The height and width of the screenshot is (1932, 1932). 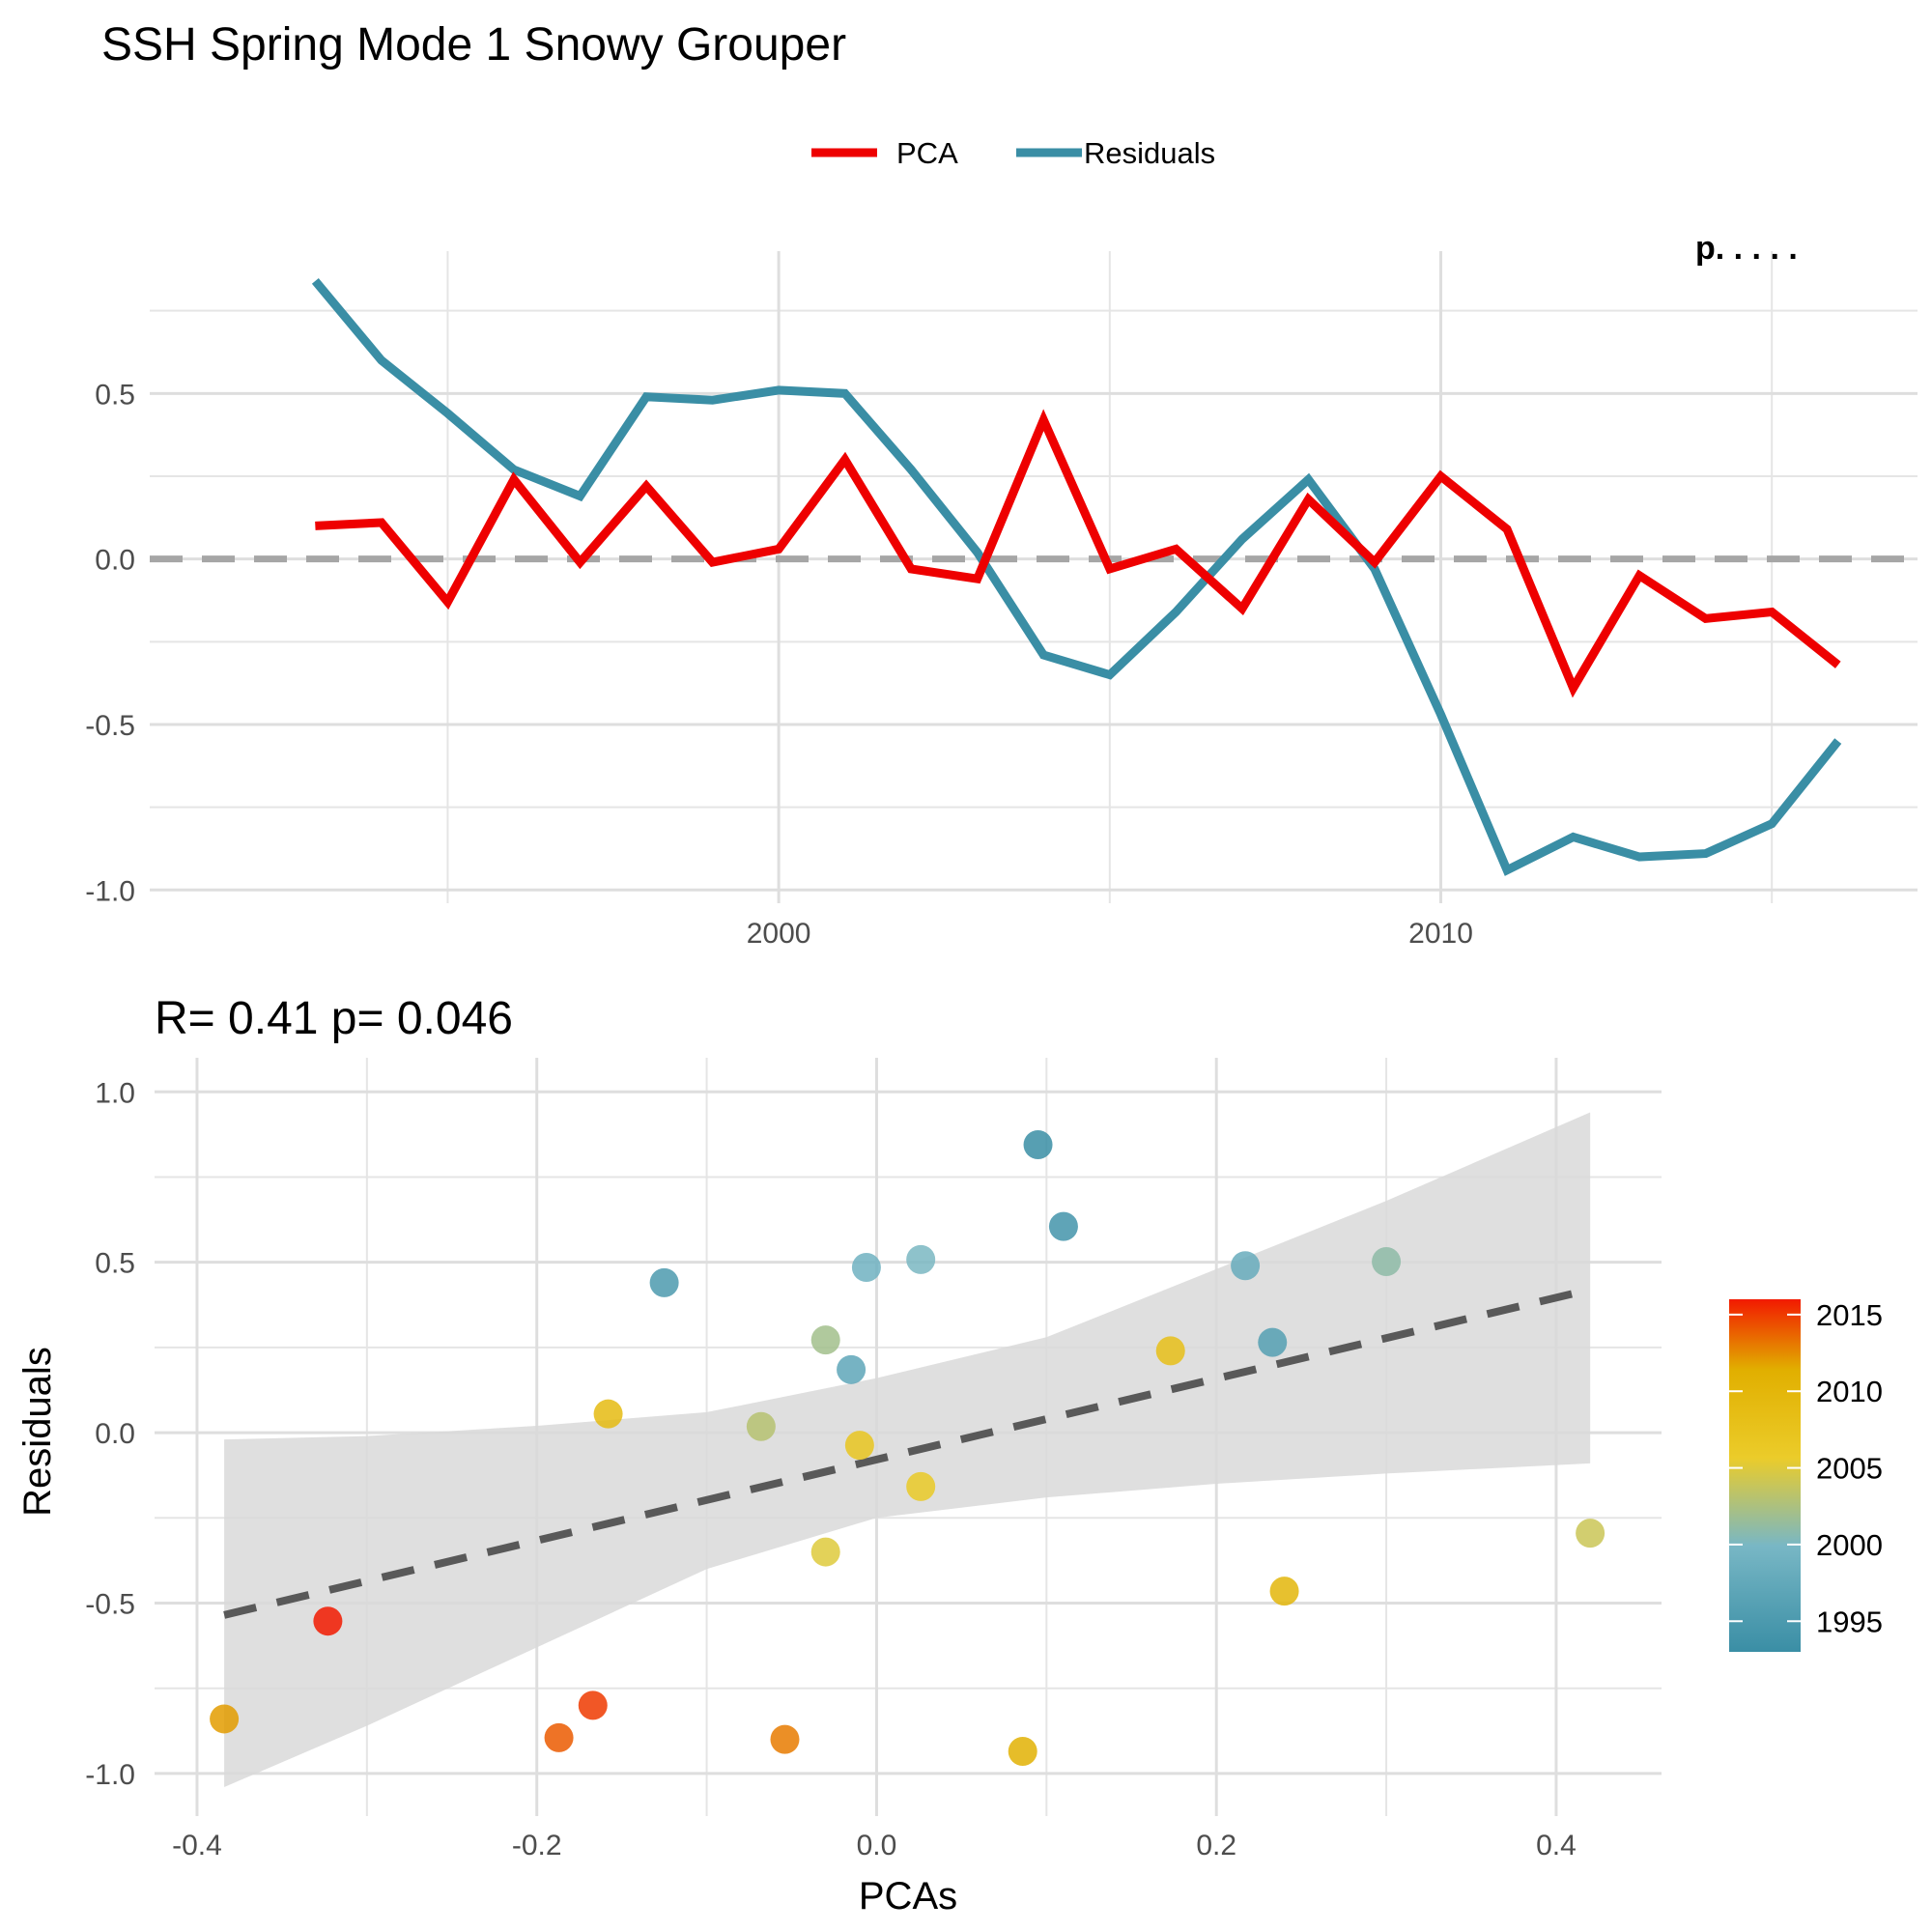 What do you see at coordinates (115, 395) in the screenshot?
I see `top-y-tick-label: 0.5` at bounding box center [115, 395].